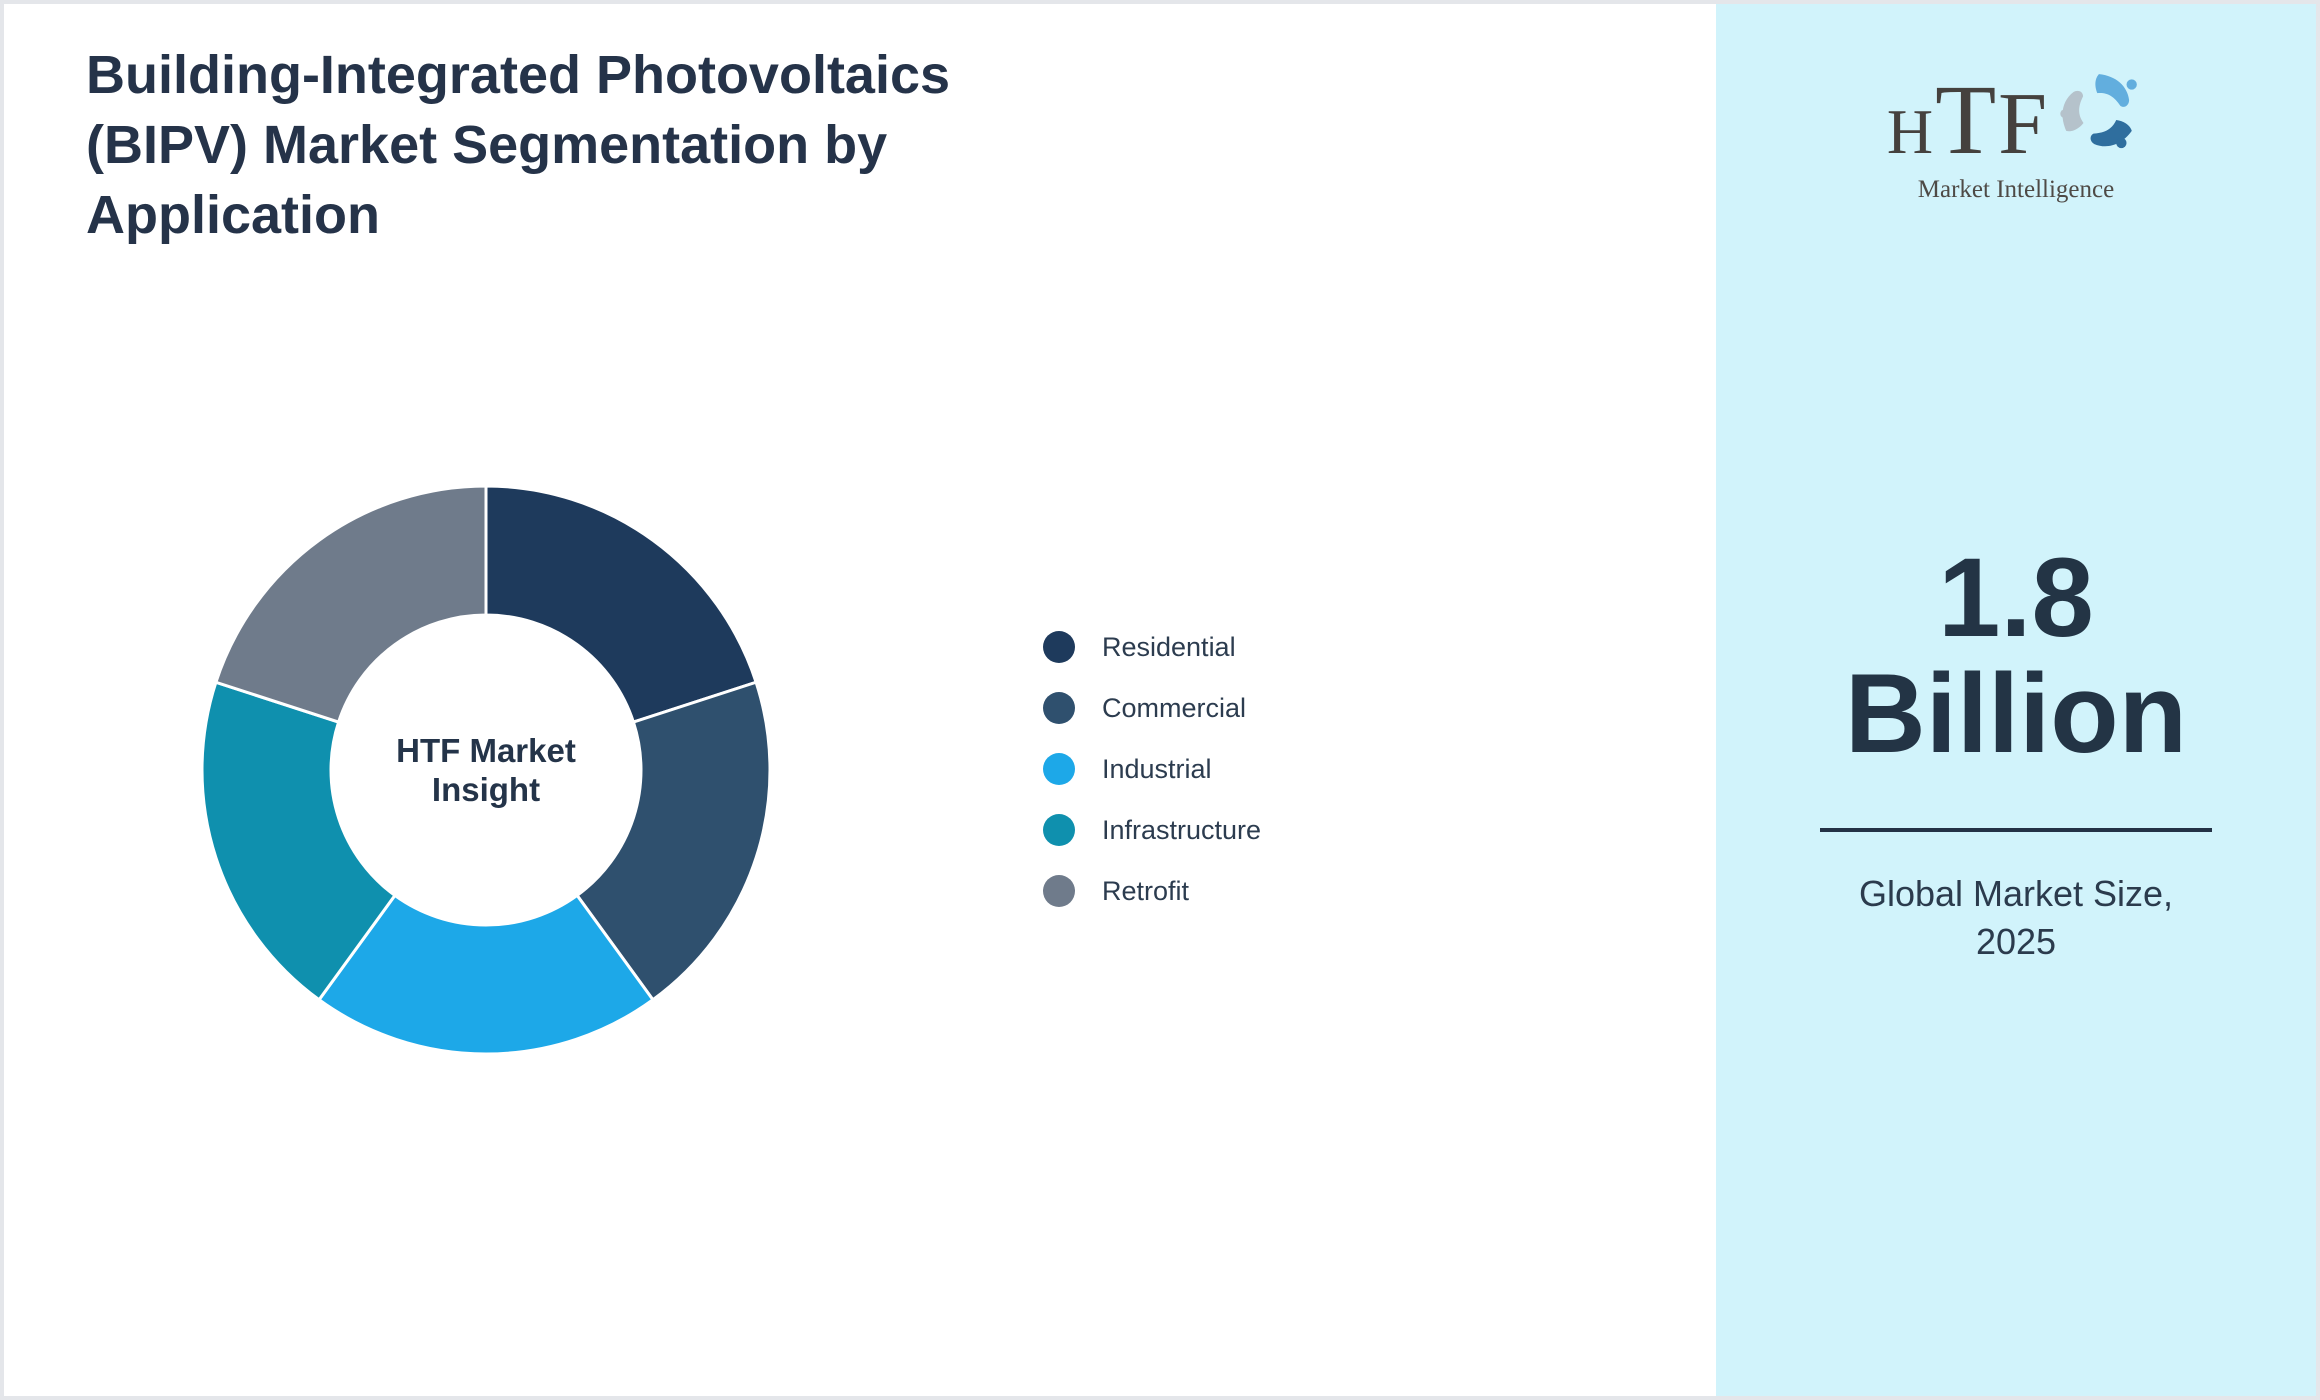 This screenshot has height=1400, width=2320. I want to click on brand-logo: HTF Market In, so click(2016, 137).